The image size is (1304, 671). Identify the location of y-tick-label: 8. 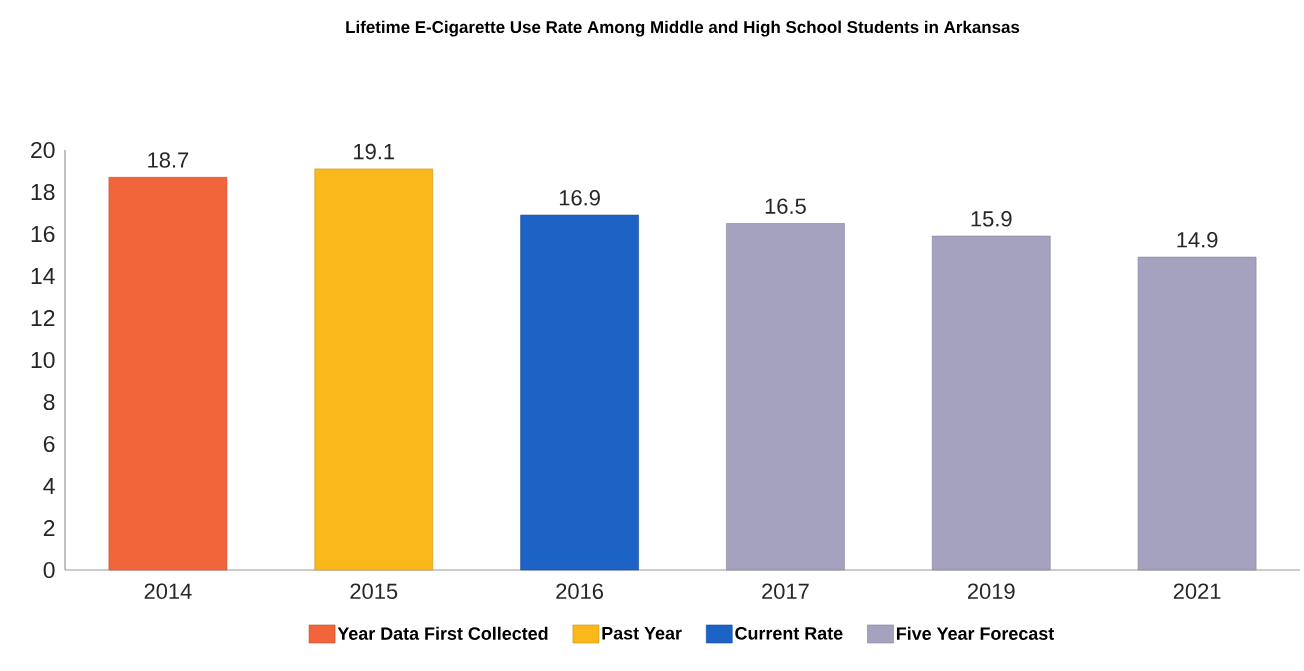
(49, 402).